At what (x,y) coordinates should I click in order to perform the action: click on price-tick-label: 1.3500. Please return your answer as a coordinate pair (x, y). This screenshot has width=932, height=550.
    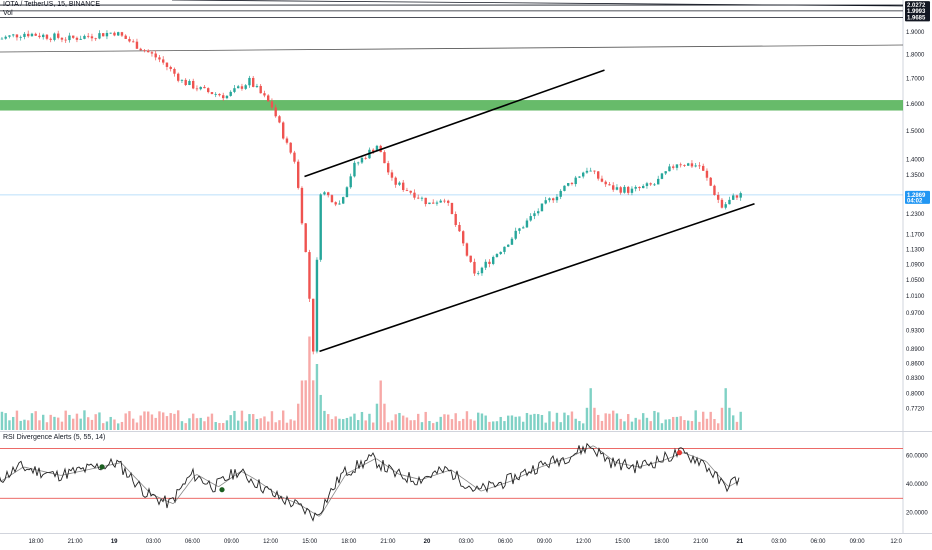
    Looking at the image, I should click on (915, 176).